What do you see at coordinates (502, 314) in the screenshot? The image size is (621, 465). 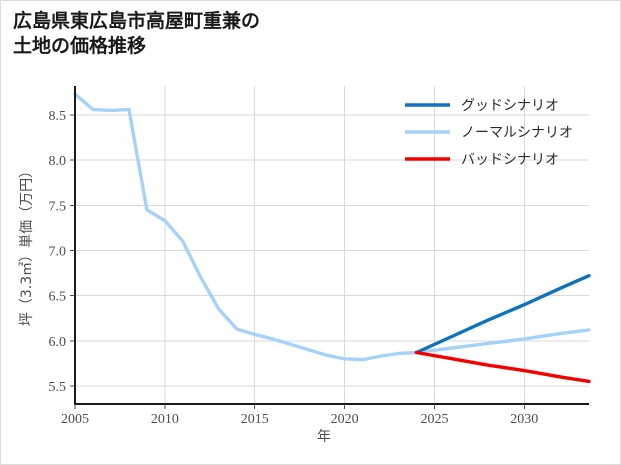 I see `series-line-グッドシナリオ` at bounding box center [502, 314].